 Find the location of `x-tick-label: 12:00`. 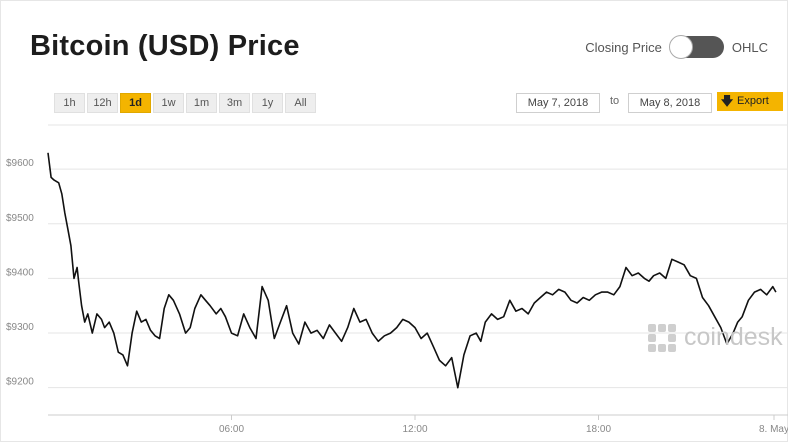

x-tick-label: 12:00 is located at coordinates (414, 429).